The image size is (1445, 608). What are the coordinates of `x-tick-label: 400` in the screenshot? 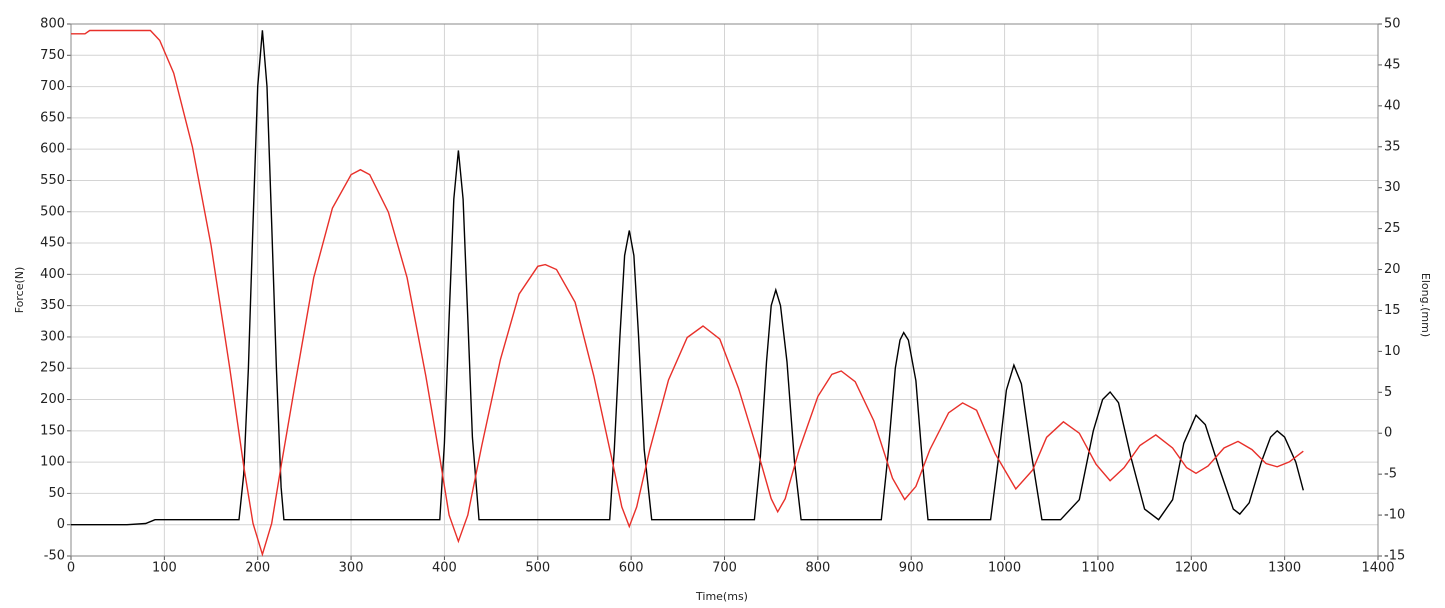 It's located at (444, 568).